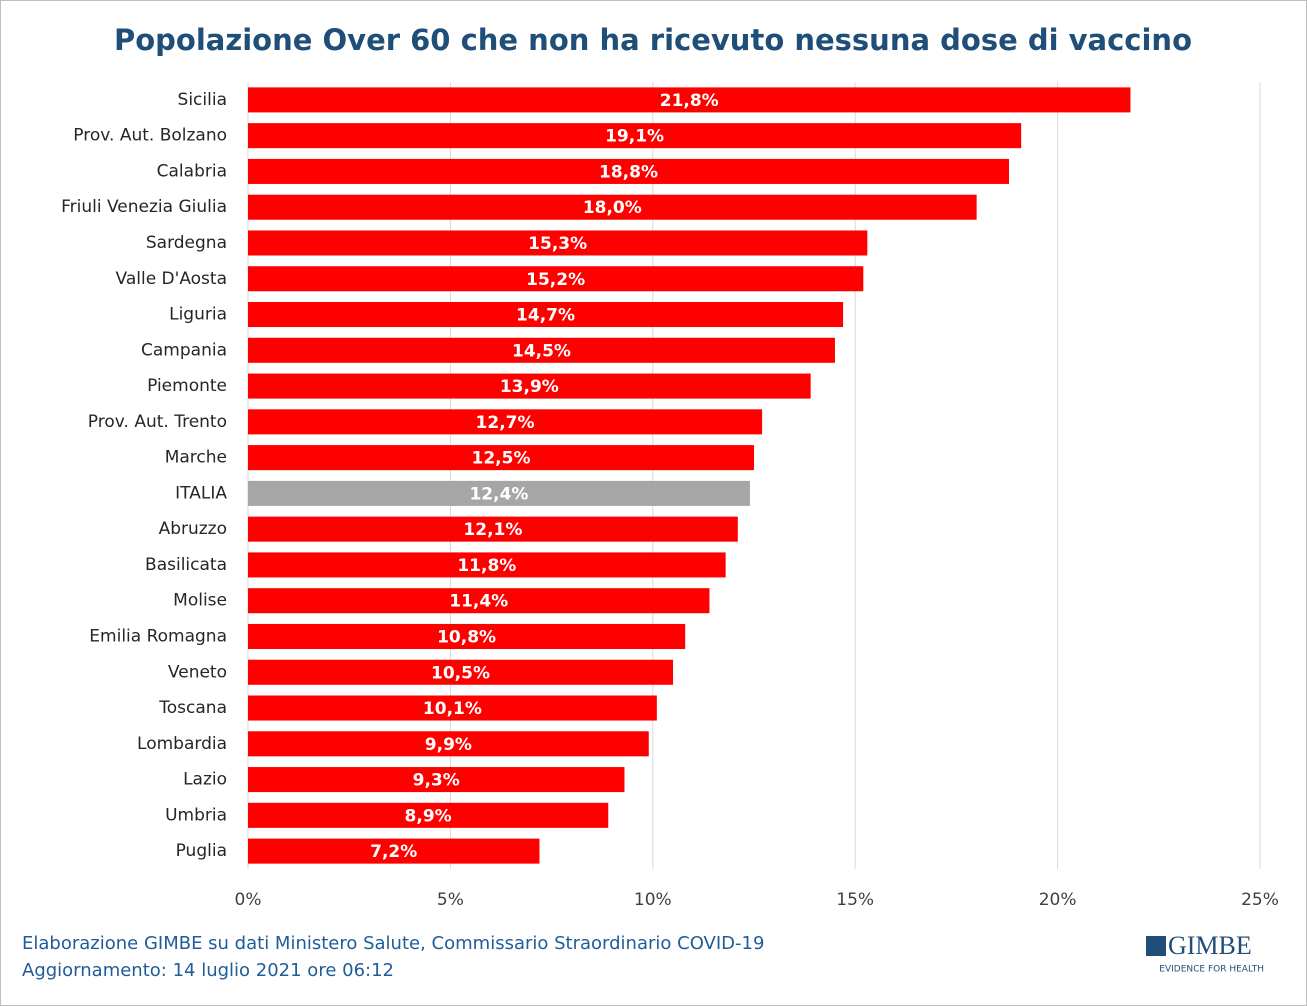 This screenshot has height=1006, width=1307. I want to click on y-tick-label: Umbria, so click(196, 815).